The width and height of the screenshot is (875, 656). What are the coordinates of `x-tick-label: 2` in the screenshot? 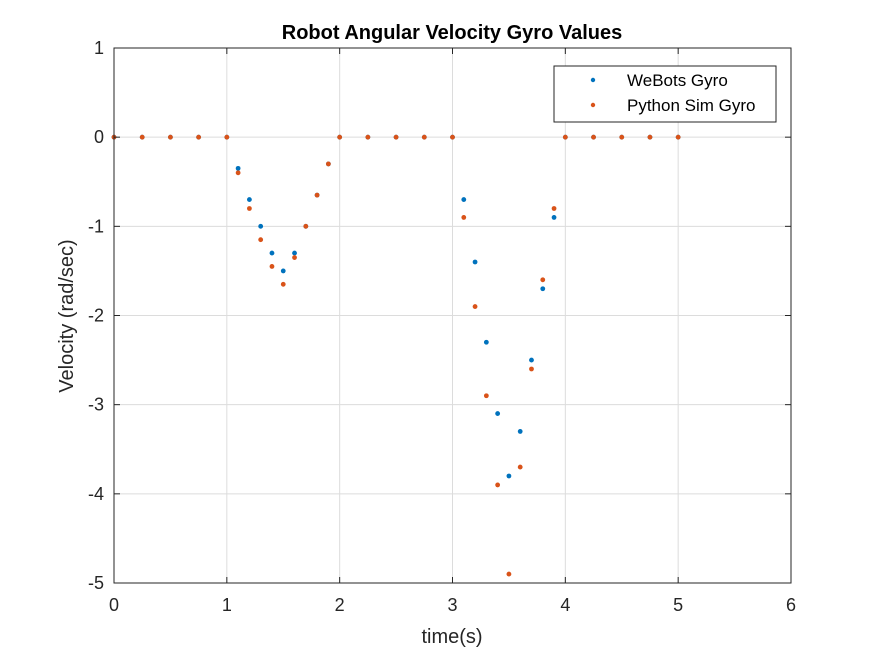 It's located at (340, 605).